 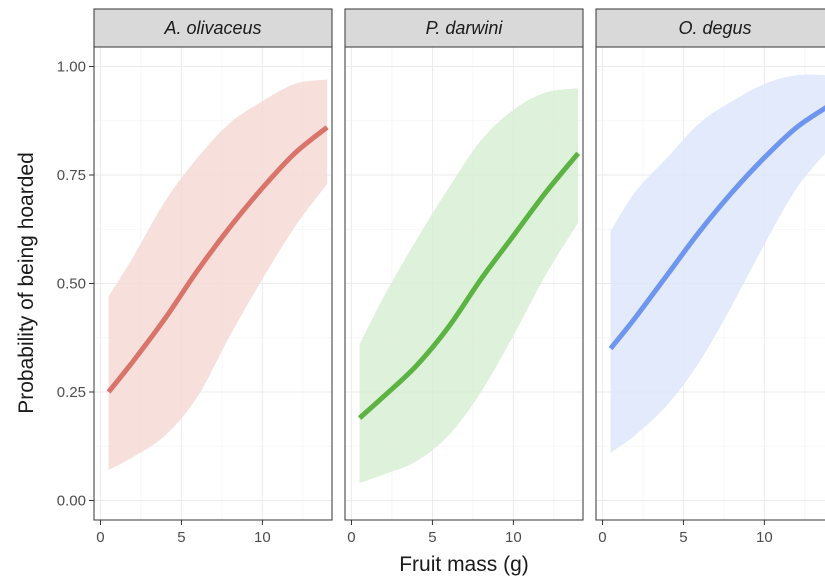 I want to click on y-tick-label: 0.75, so click(x=71, y=175).